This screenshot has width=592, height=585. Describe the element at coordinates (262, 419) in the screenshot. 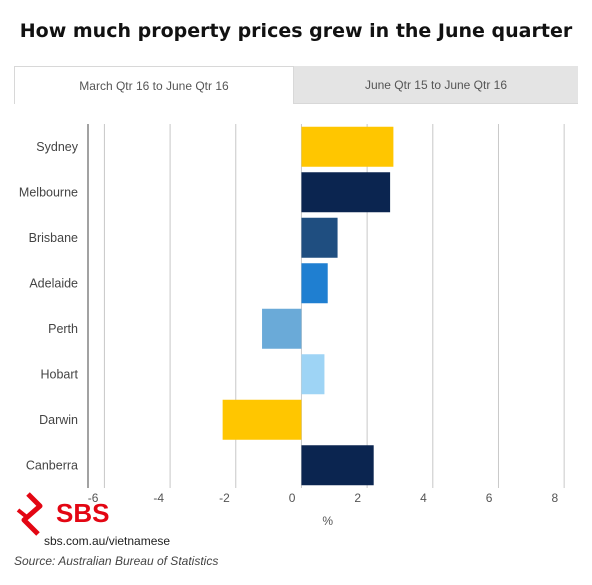

I see `bar-darwin` at that location.